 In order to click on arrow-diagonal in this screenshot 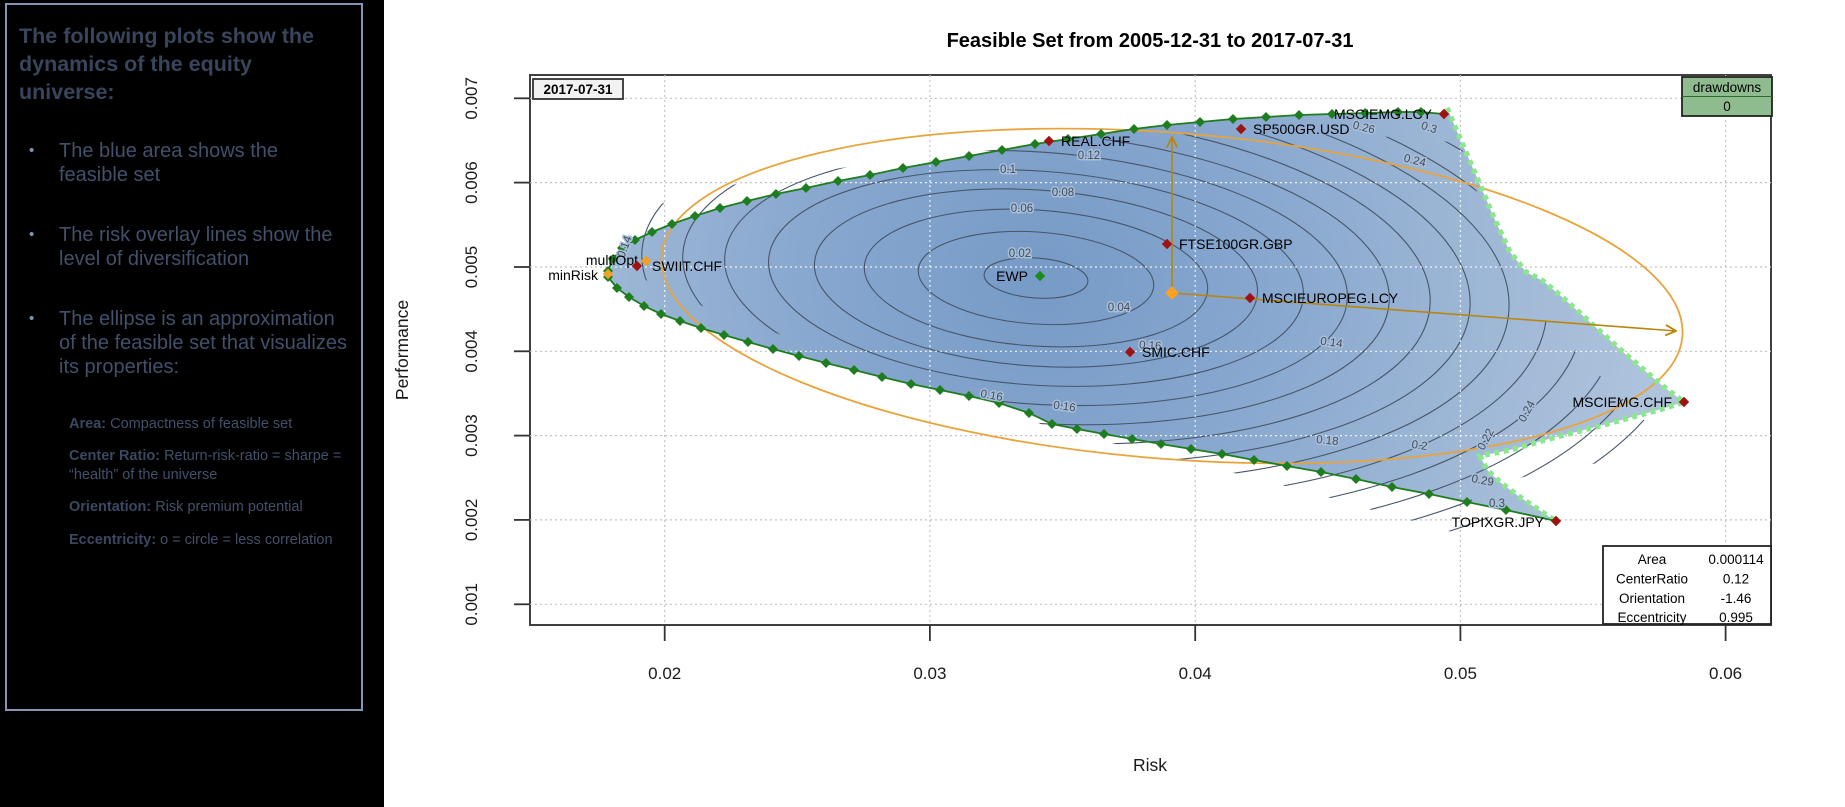, I will do `click(1423, 311)`.